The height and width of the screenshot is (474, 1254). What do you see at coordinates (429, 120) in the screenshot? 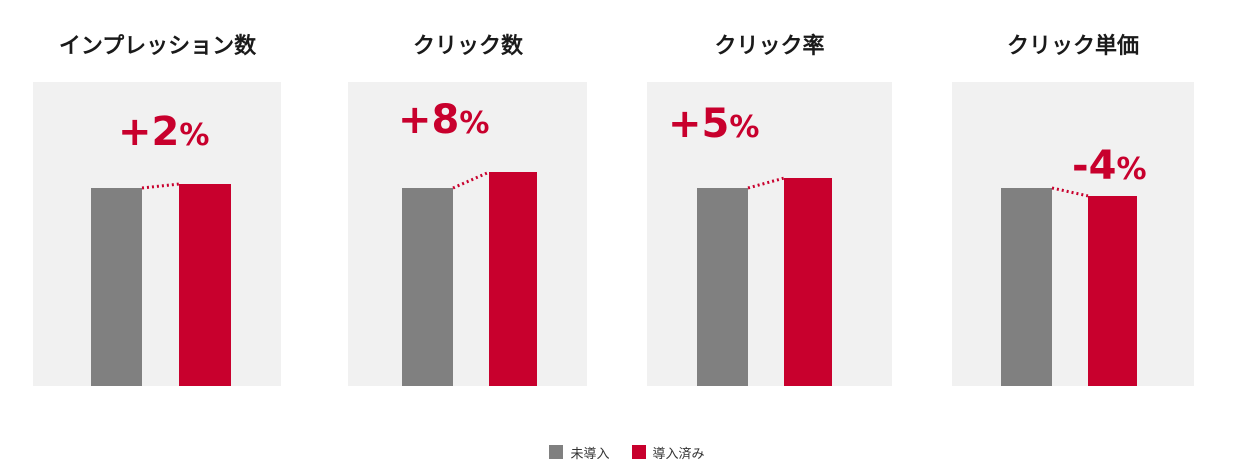
I see `change-value: +8` at bounding box center [429, 120].